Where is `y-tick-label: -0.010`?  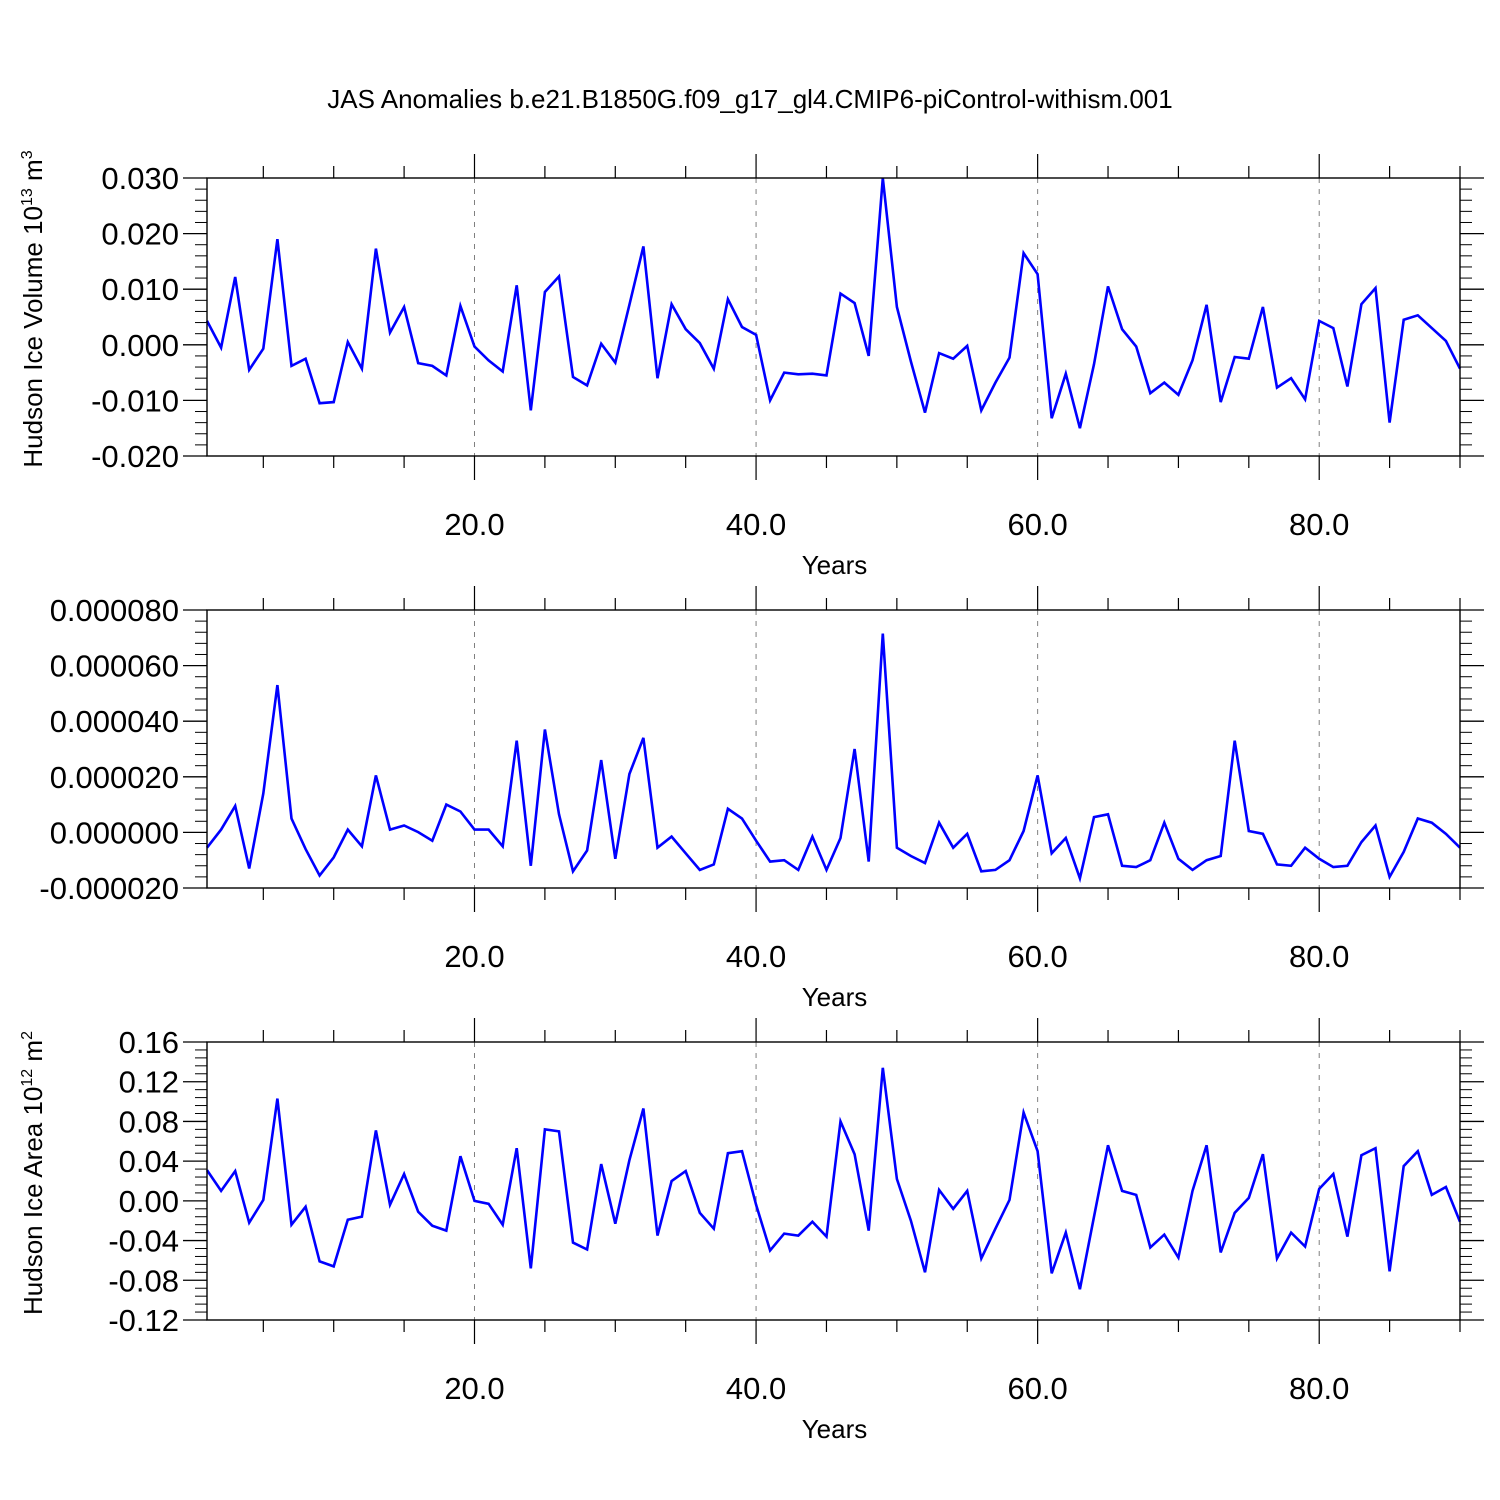
y-tick-label: -0.010 is located at coordinates (135, 400).